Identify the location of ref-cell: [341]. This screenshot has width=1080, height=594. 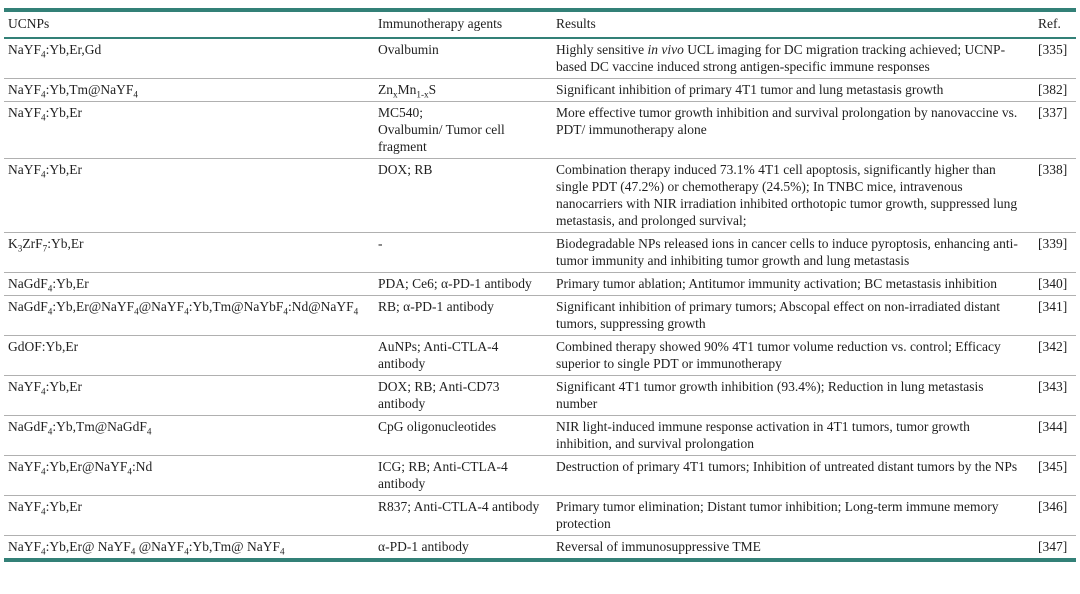
(1053, 306).